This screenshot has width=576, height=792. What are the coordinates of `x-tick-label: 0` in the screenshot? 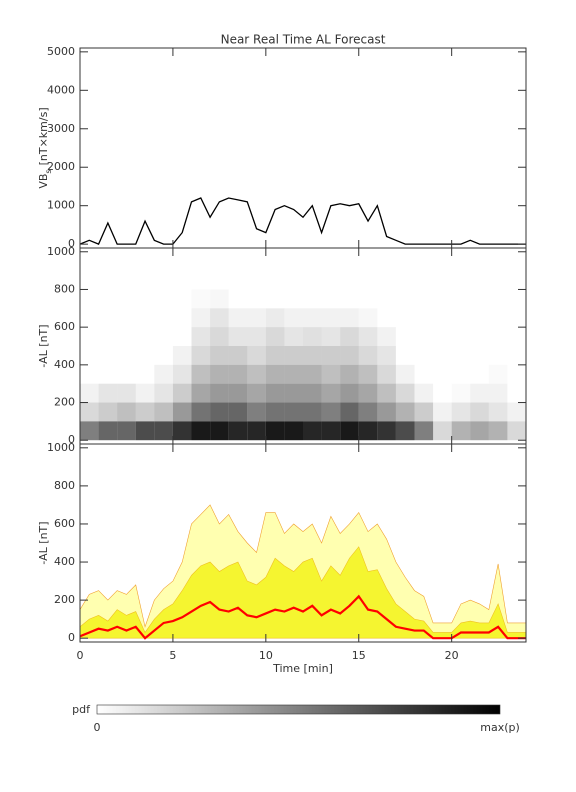 It's located at (80, 655).